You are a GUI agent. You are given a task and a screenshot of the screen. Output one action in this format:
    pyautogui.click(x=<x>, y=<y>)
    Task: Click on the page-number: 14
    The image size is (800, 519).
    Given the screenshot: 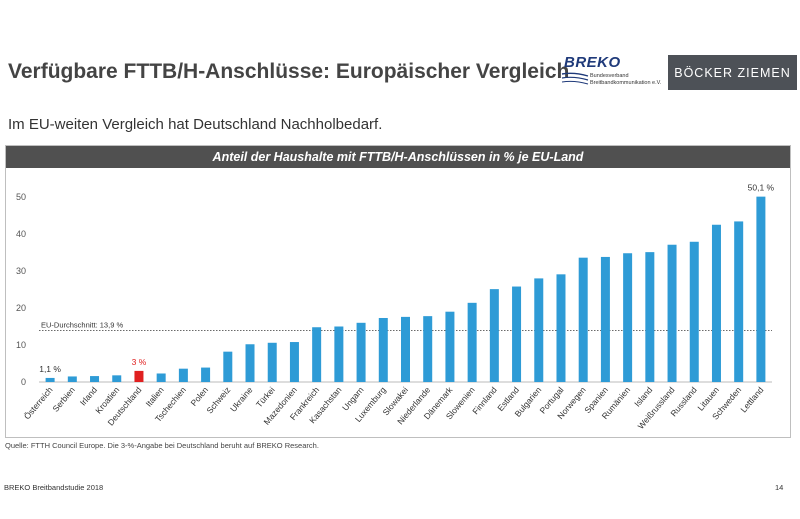 What is the action you would take?
    pyautogui.click(x=779, y=487)
    